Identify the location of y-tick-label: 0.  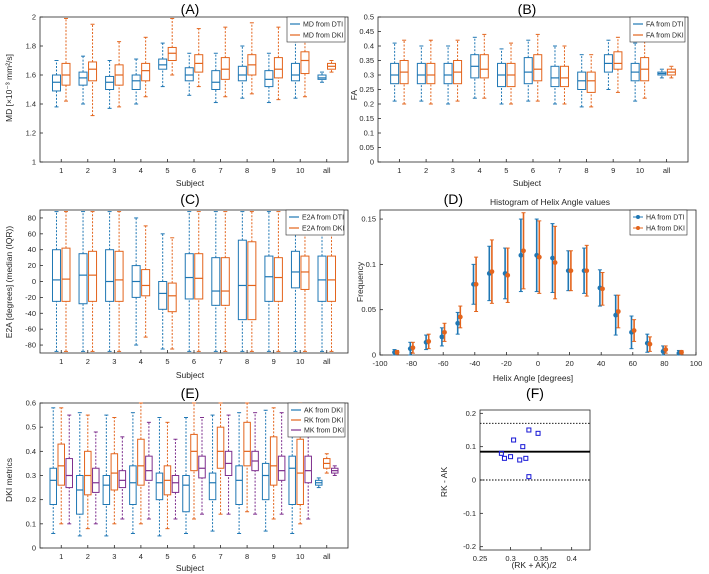
(374, 355).